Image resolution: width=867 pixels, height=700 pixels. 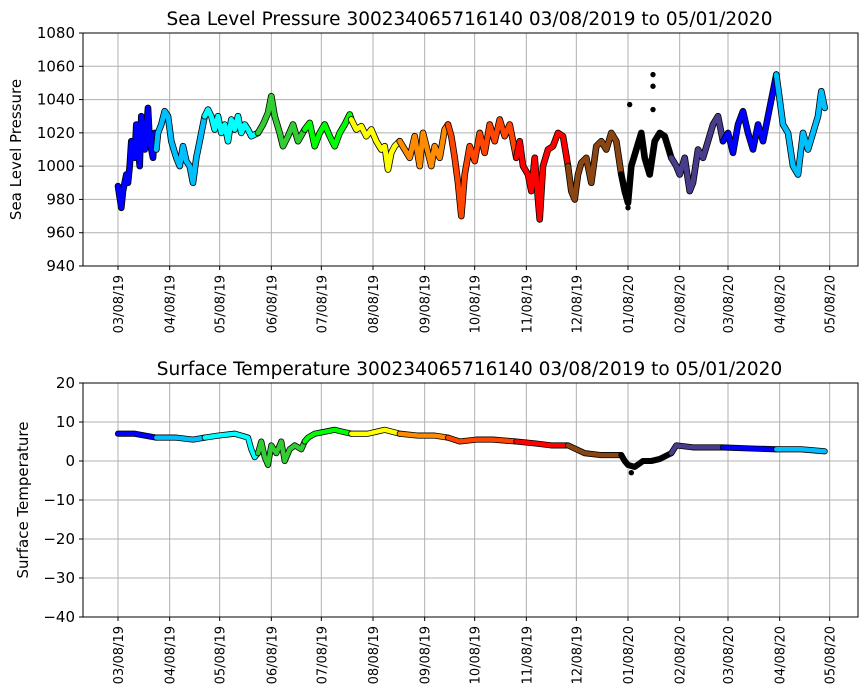 I want to click on y-tick-label: 960, so click(x=60, y=233).